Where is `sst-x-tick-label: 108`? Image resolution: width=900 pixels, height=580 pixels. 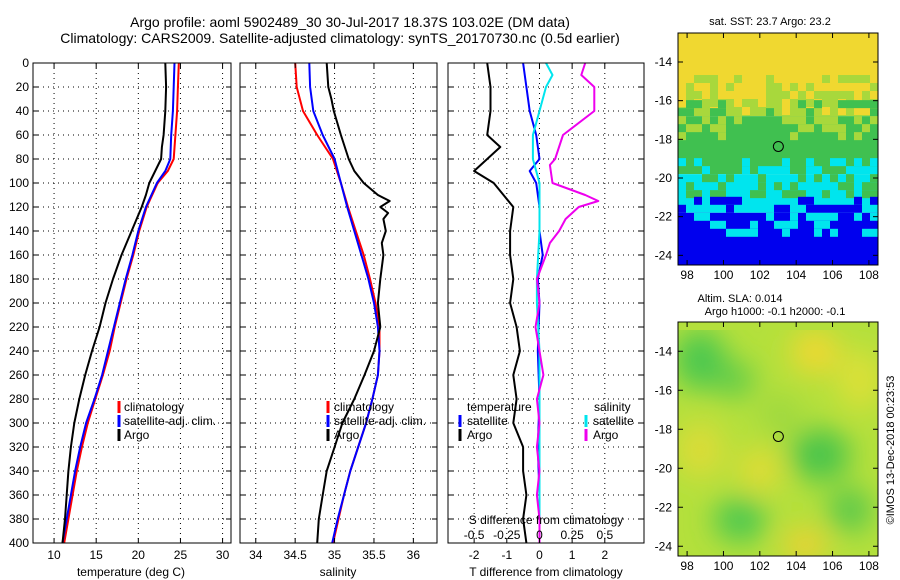
sst-x-tick-label: 108 is located at coordinates (869, 275).